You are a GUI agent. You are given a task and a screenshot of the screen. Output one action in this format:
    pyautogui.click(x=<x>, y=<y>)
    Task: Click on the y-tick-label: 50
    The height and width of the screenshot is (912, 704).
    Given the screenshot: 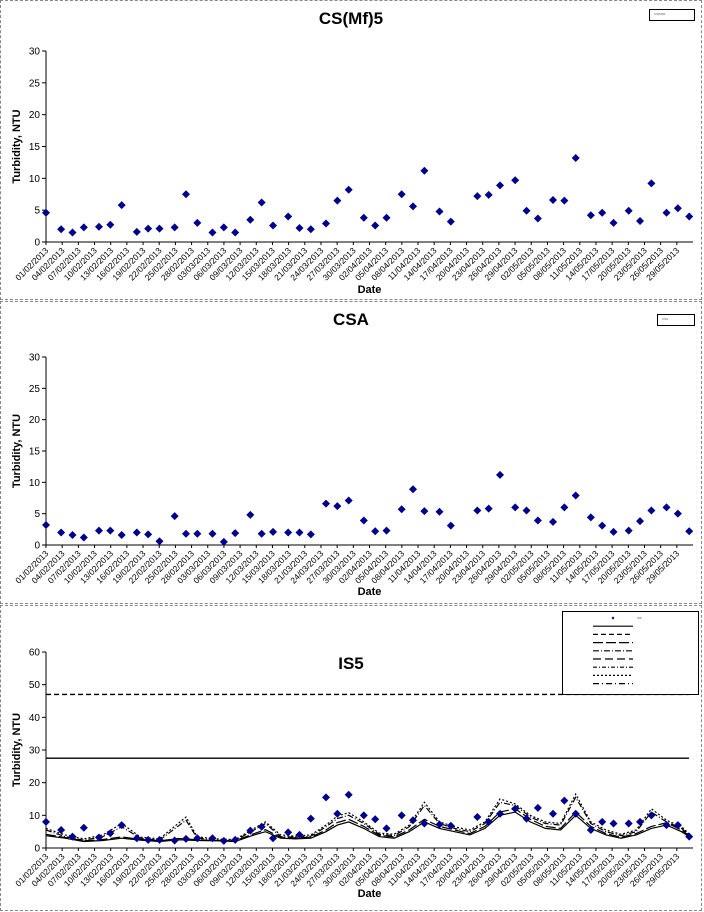 What is the action you would take?
    pyautogui.click(x=35, y=685)
    